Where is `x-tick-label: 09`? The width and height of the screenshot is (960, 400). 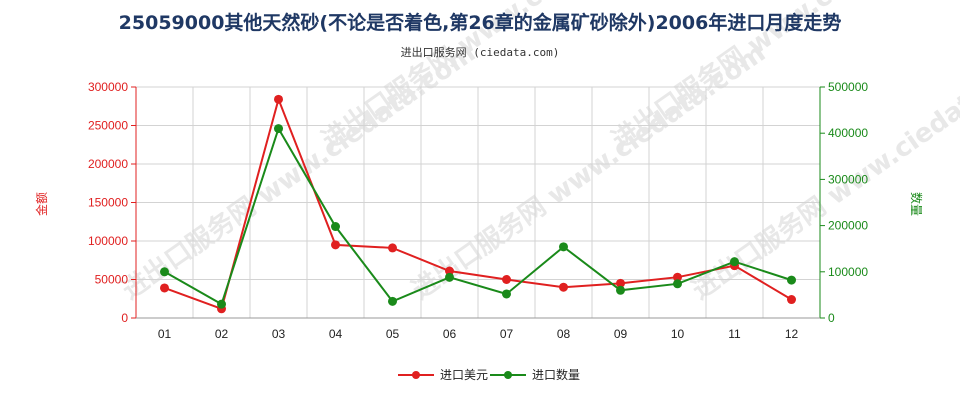
x-tick-label: 09 is located at coordinates (621, 334).